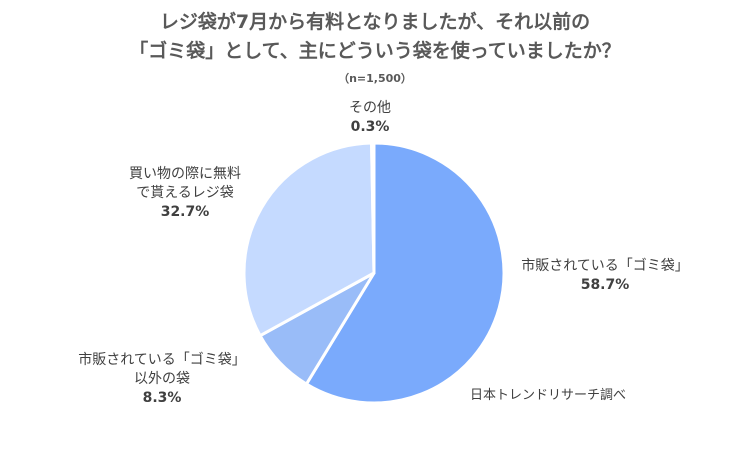 Image resolution: width=750 pixels, height=450 pixels. I want to click on slice-percent: 8.3%, so click(162, 398).